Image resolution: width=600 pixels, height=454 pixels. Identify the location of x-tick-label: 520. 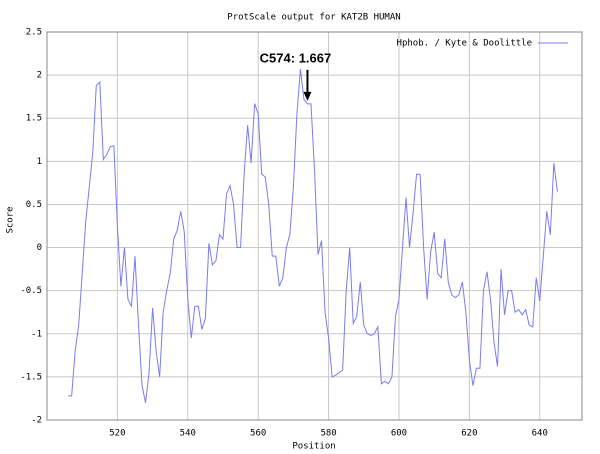
(117, 434).